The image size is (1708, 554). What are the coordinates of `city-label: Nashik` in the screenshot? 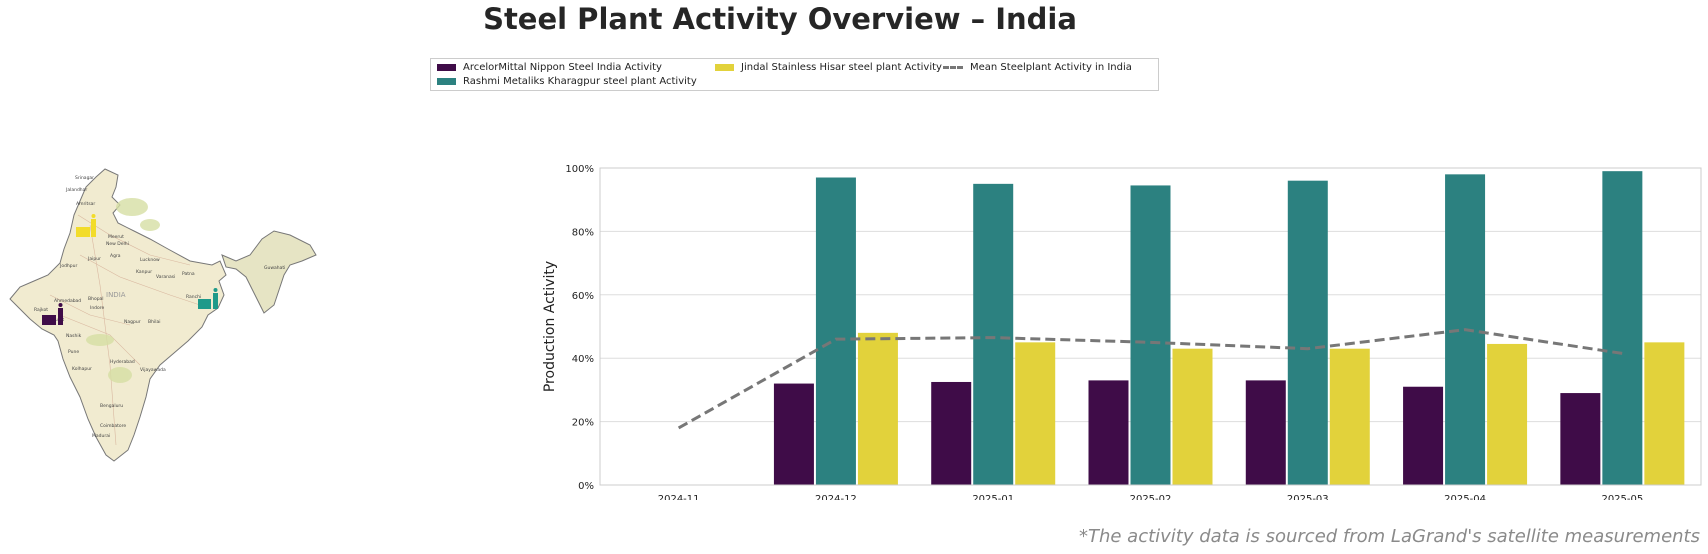 It's located at (74, 336).